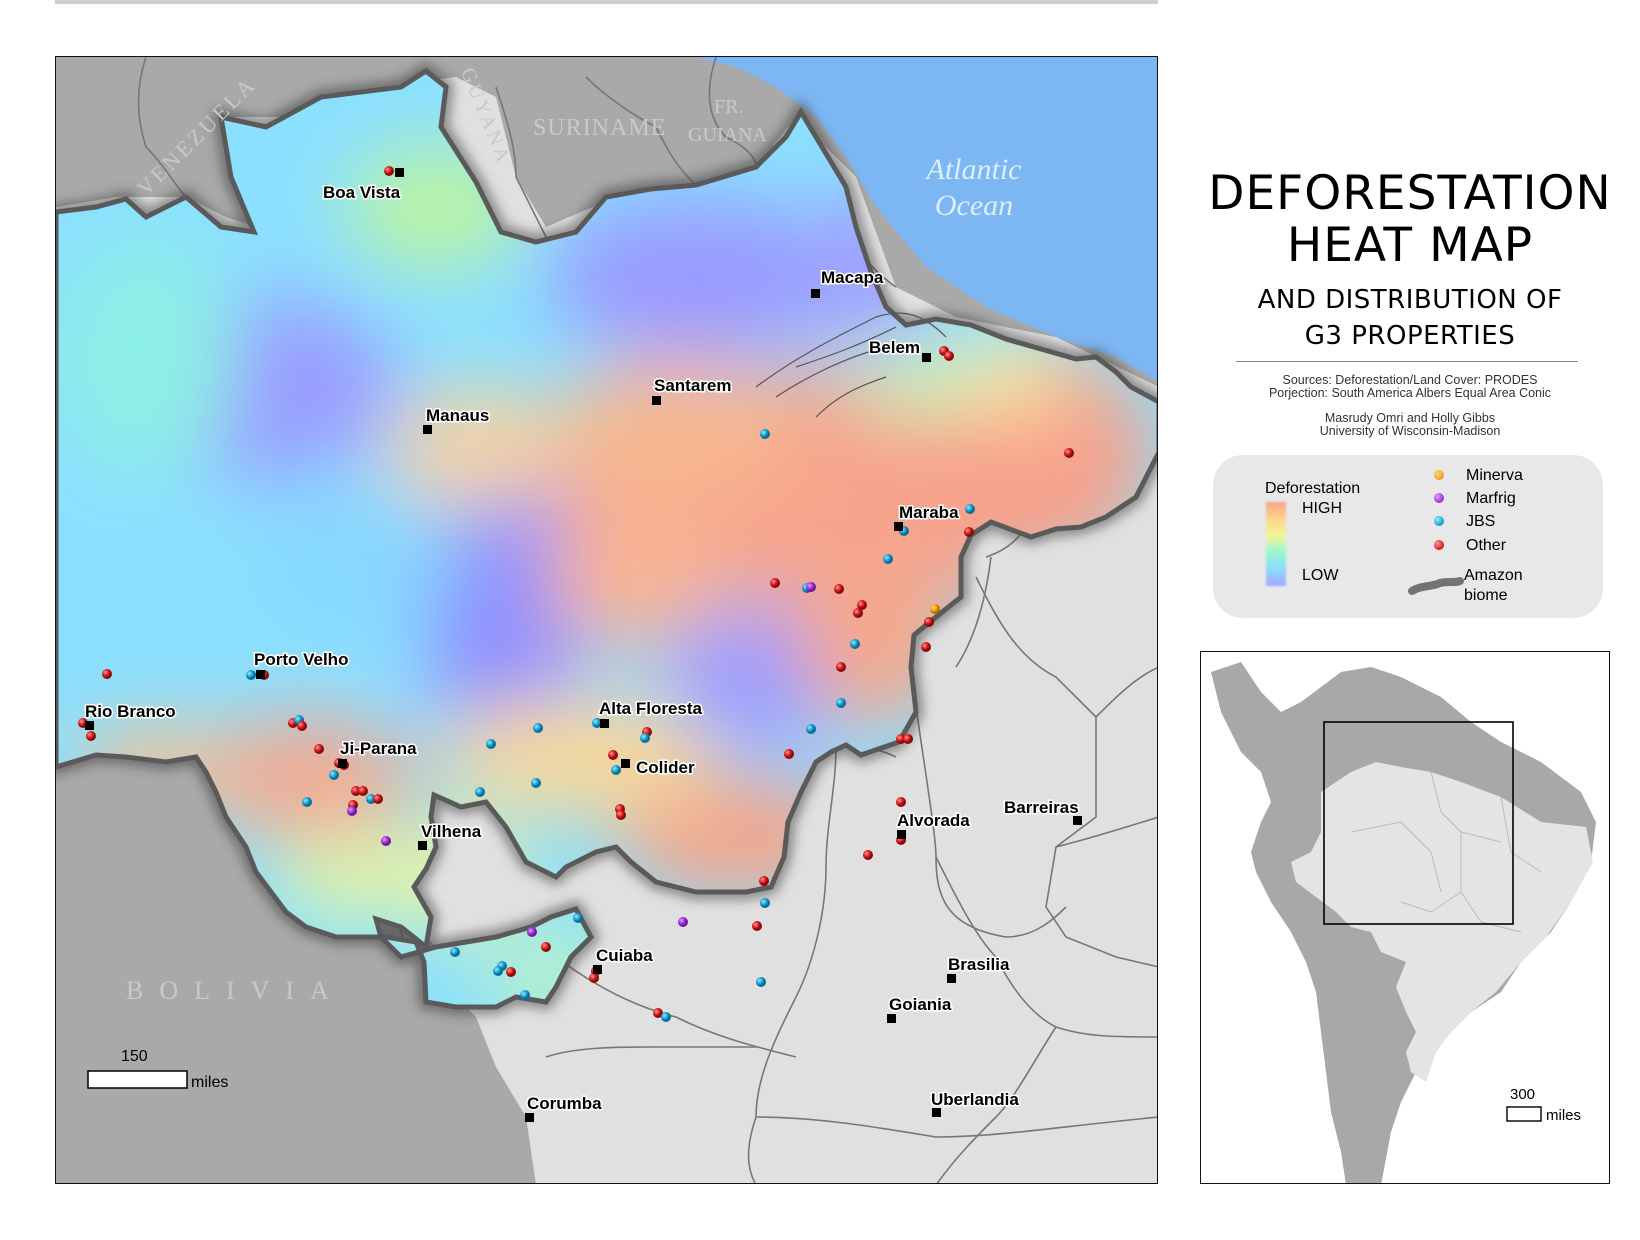 The image size is (1640, 1240). I want to click on inset-scale-value: 300, so click(1522, 1094).